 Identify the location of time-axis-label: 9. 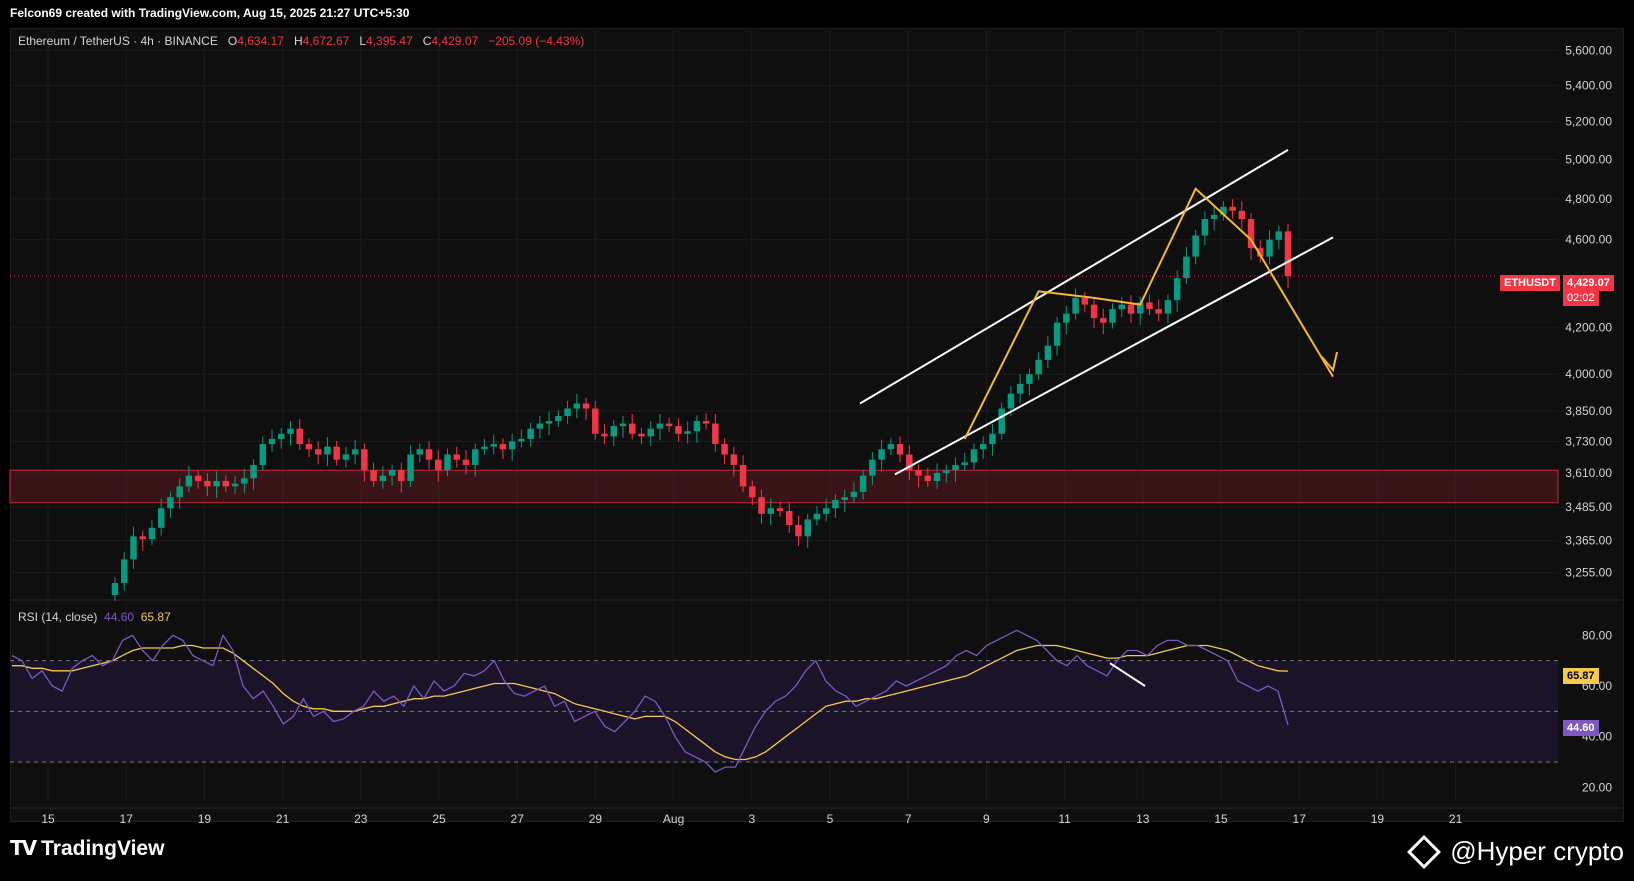
(986, 819).